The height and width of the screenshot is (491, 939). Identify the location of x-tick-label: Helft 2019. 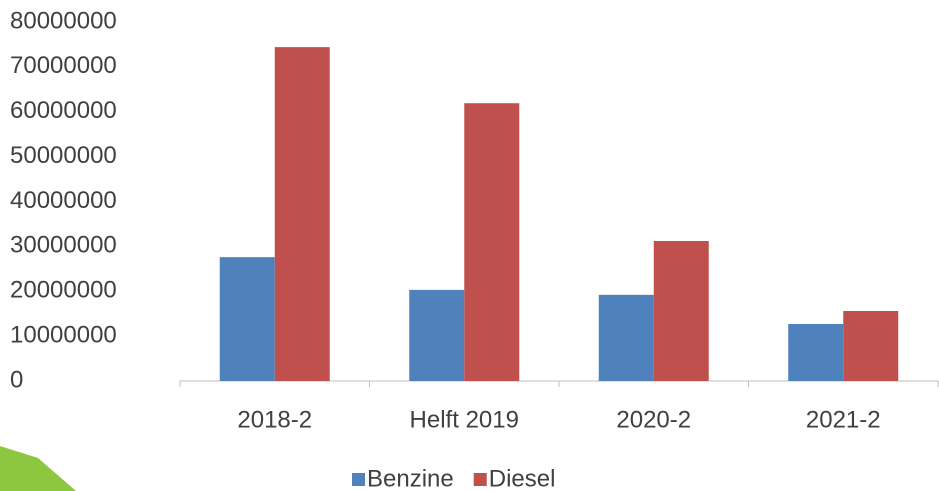
(464, 419).